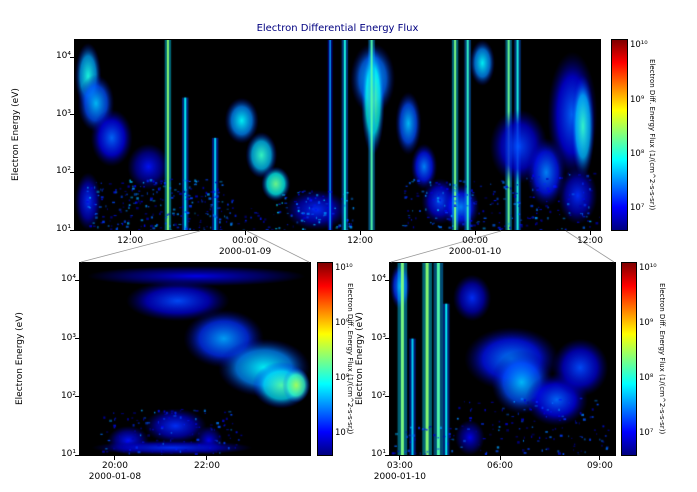 The image size is (697, 492). Describe the element at coordinates (399, 466) in the screenshot. I see `x-tick-label: 03:00` at that location.